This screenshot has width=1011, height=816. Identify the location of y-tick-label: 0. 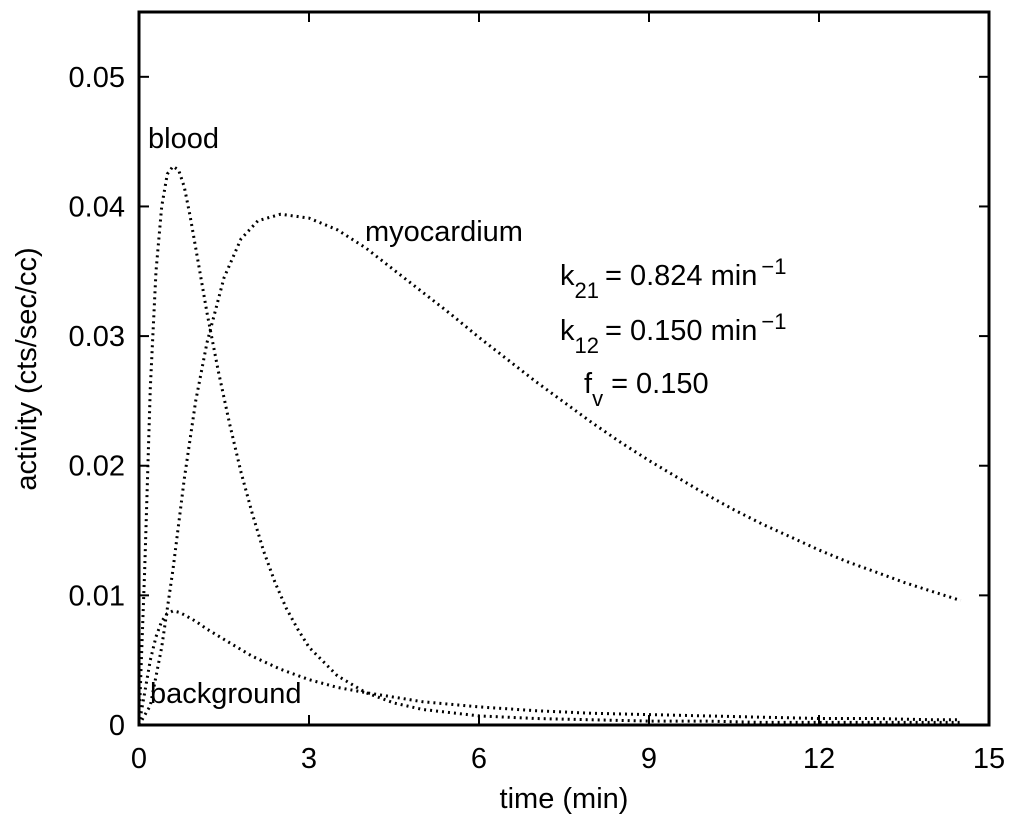
(117, 726).